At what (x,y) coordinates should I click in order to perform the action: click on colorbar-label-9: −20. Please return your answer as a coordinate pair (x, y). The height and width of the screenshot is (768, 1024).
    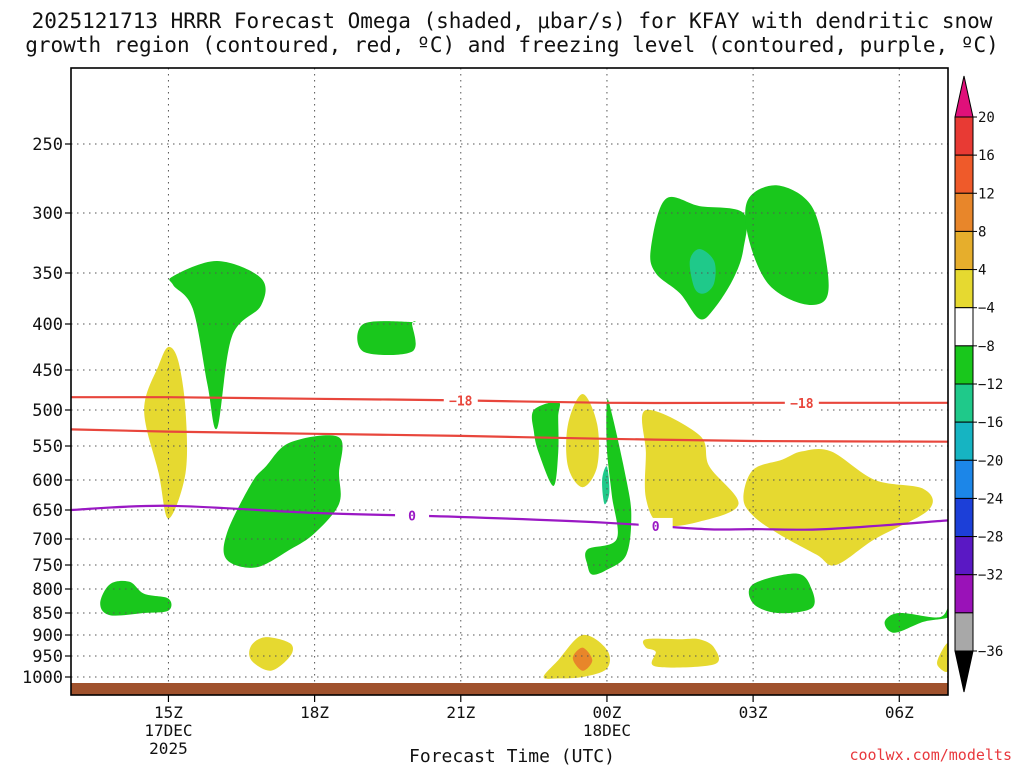
    Looking at the image, I should click on (990, 461).